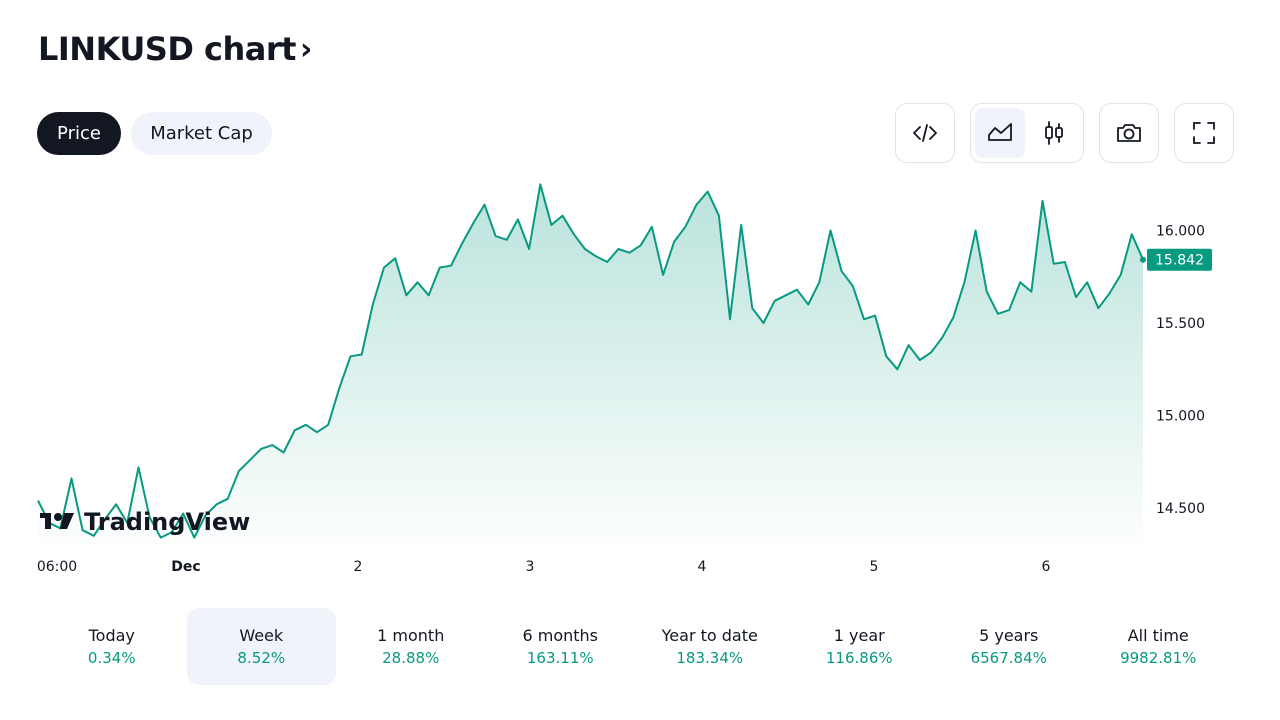 The height and width of the screenshot is (720, 1280). I want to click on price-tab-button: Price, so click(79, 133).